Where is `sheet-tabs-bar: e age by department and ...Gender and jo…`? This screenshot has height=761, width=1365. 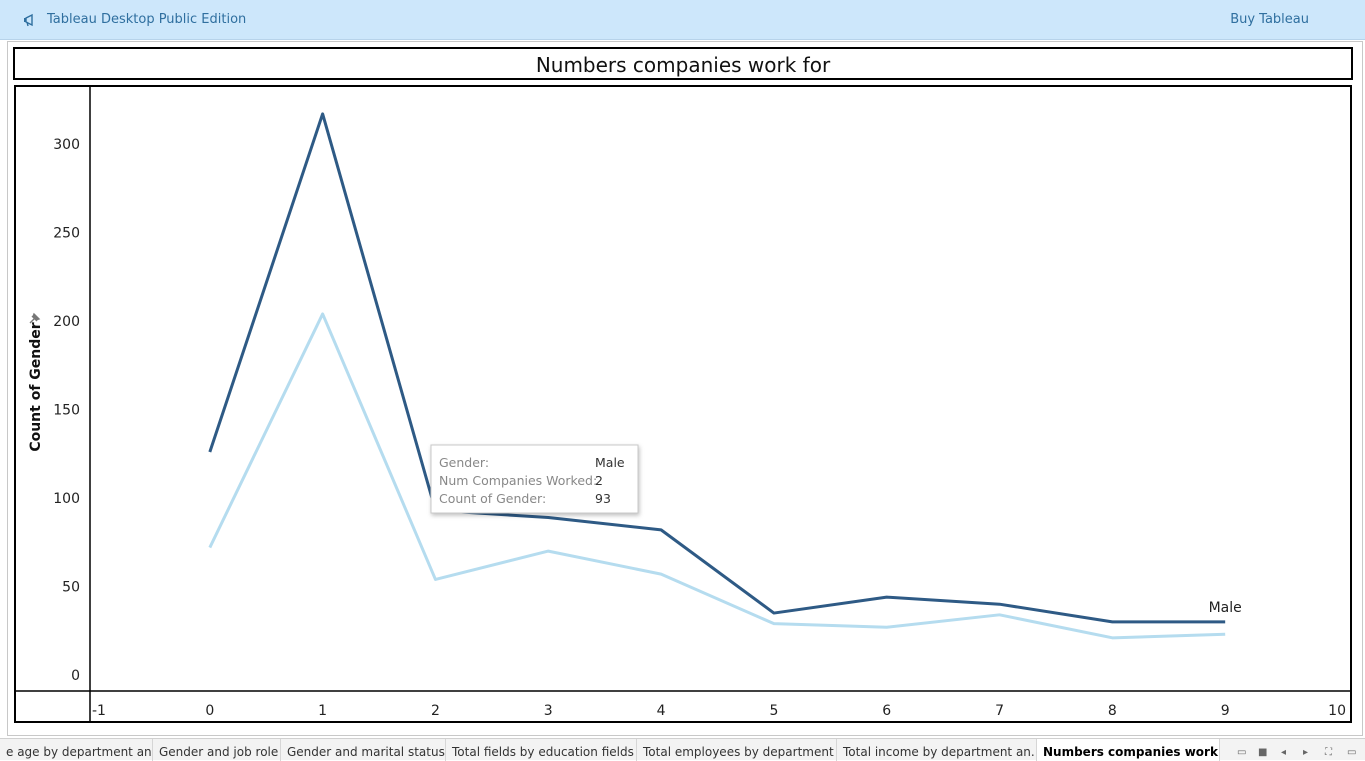
sheet-tabs-bar: e age by department and ...Gender and jo… is located at coordinates (682, 749).